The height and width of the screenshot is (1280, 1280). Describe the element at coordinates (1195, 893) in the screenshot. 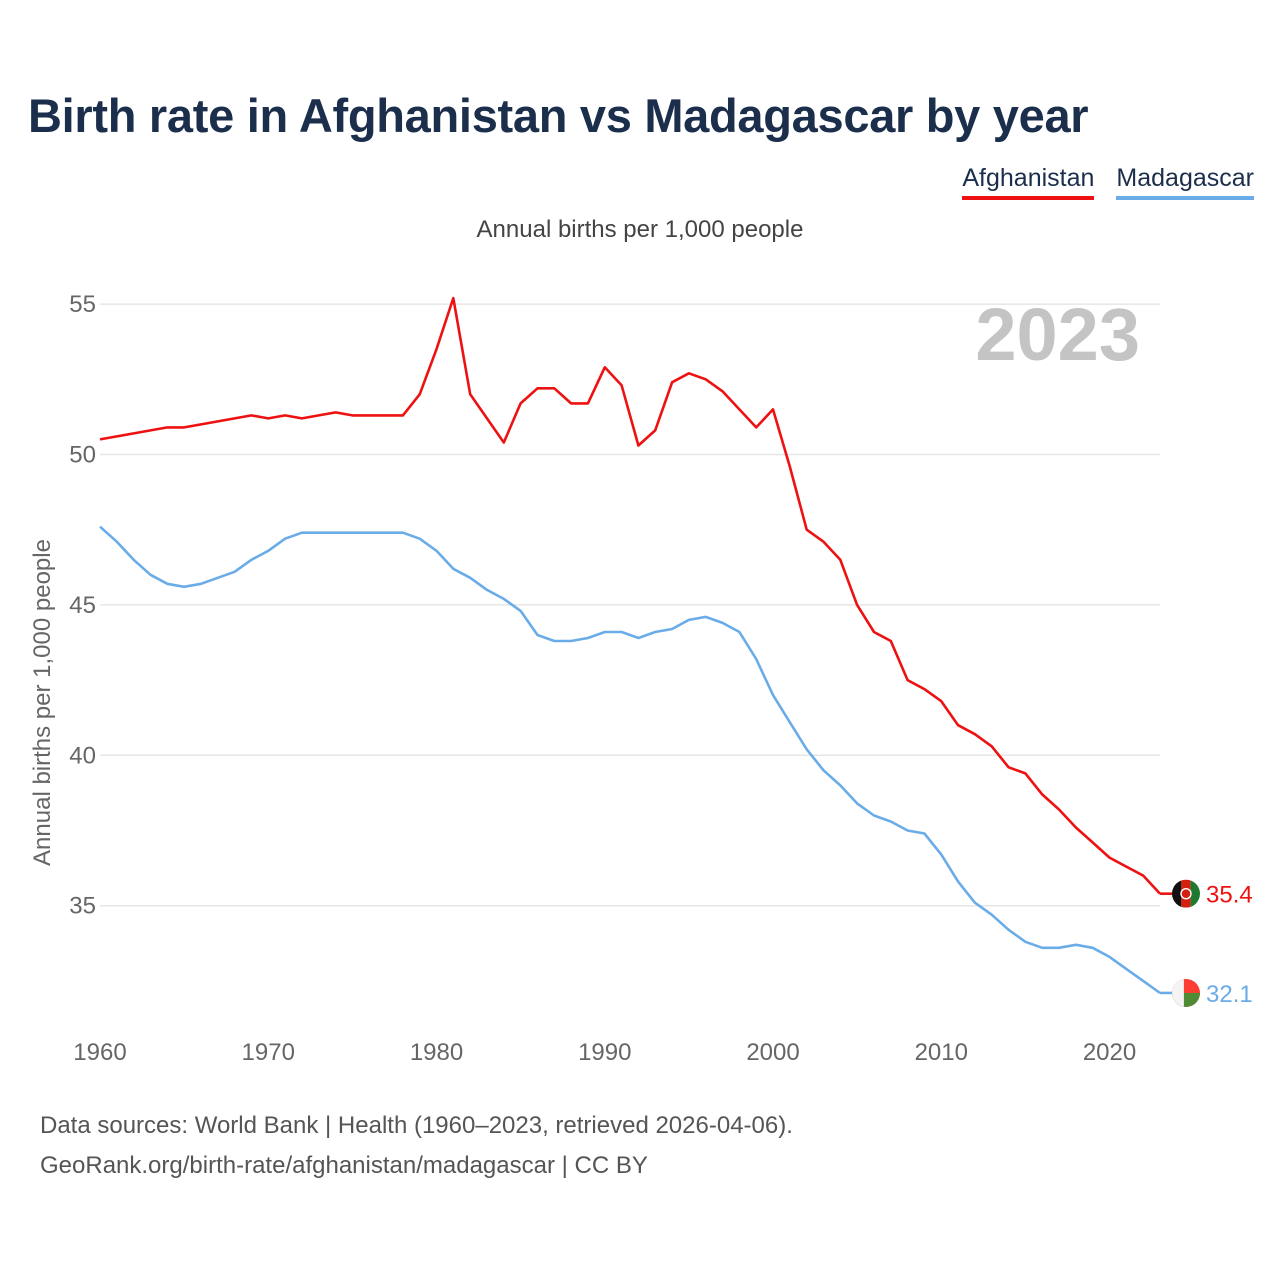

I see `flag-green-stripe` at that location.